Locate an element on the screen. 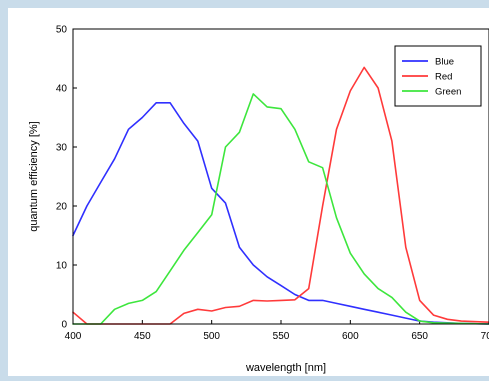 This screenshot has width=489, height=381. y-tick-label: 30 is located at coordinates (62, 148).